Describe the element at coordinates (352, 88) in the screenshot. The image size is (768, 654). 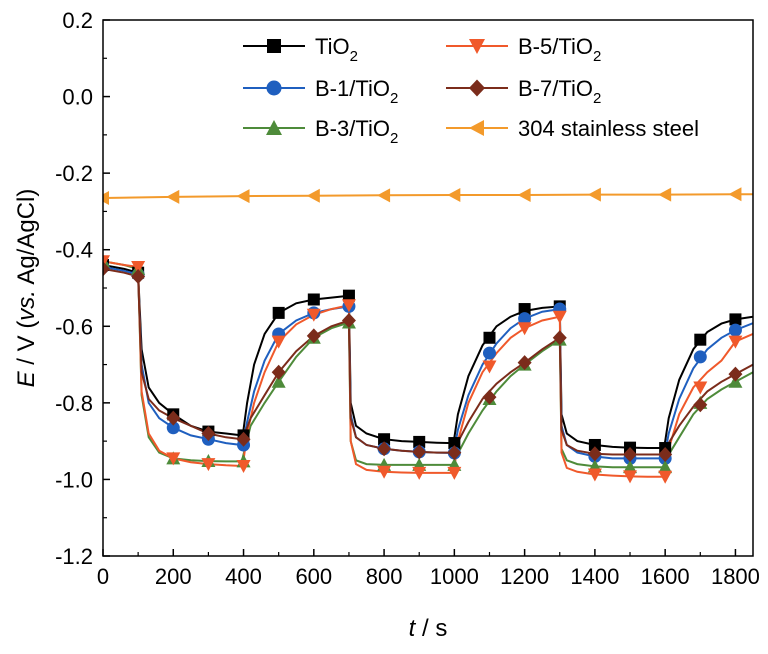
I see `legend-label-text: B-1/TiO` at that location.